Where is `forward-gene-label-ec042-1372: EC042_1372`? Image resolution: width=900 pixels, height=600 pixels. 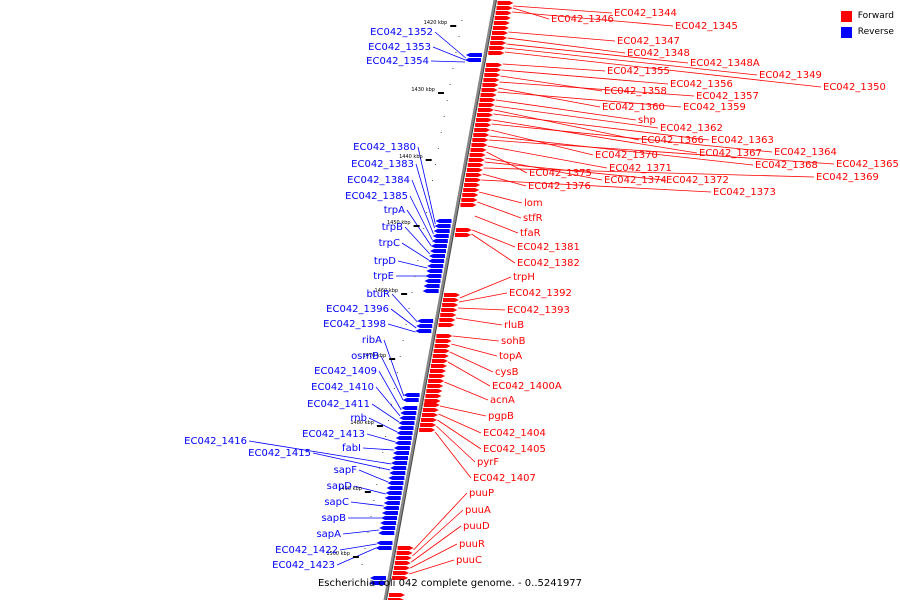 forward-gene-label-ec042-1372: EC042_1372 is located at coordinates (697, 180).